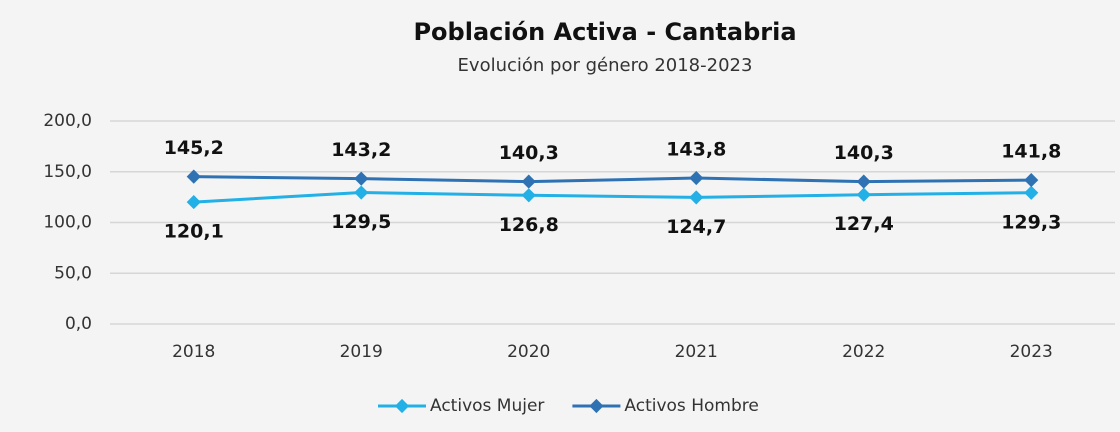 The height and width of the screenshot is (432, 1120). What do you see at coordinates (604, 32) in the screenshot?
I see `chart-title: Población Activa - Cantabria` at bounding box center [604, 32].